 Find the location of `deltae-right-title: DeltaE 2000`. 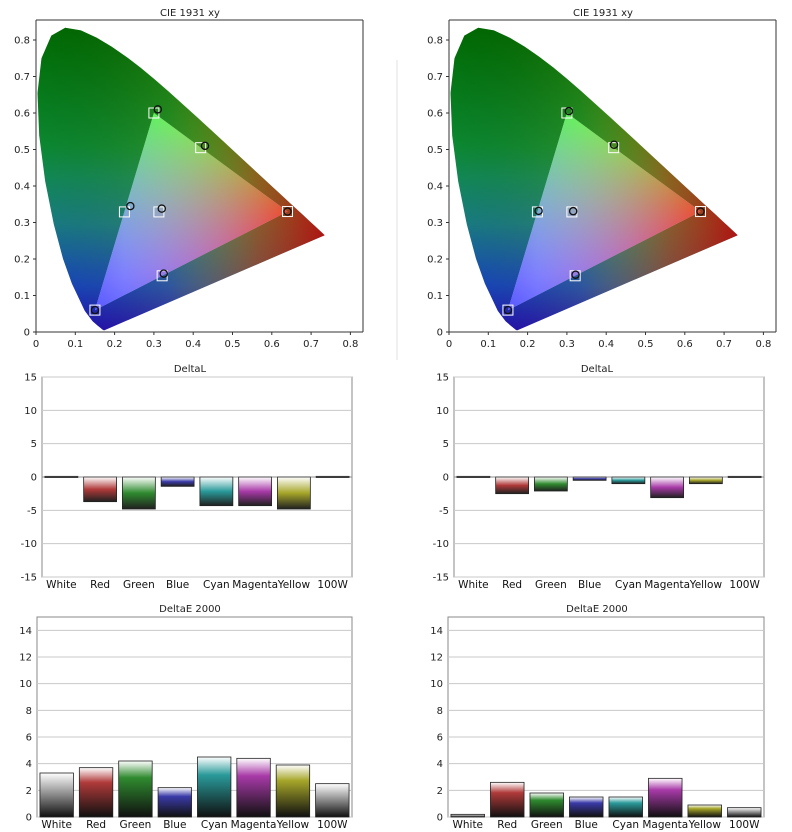

deltae-right-title: DeltaE 2000 is located at coordinates (597, 609).